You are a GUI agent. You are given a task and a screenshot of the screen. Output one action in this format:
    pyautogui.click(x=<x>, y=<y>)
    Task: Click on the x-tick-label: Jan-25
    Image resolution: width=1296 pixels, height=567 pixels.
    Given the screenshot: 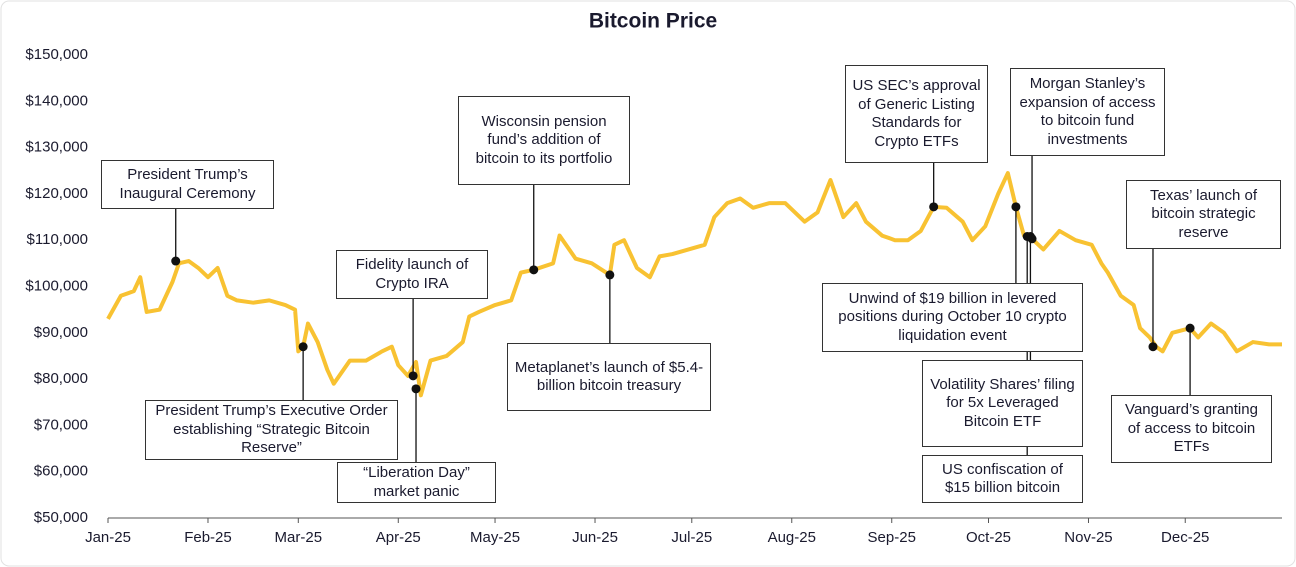 What is the action you would take?
    pyautogui.click(x=108, y=537)
    